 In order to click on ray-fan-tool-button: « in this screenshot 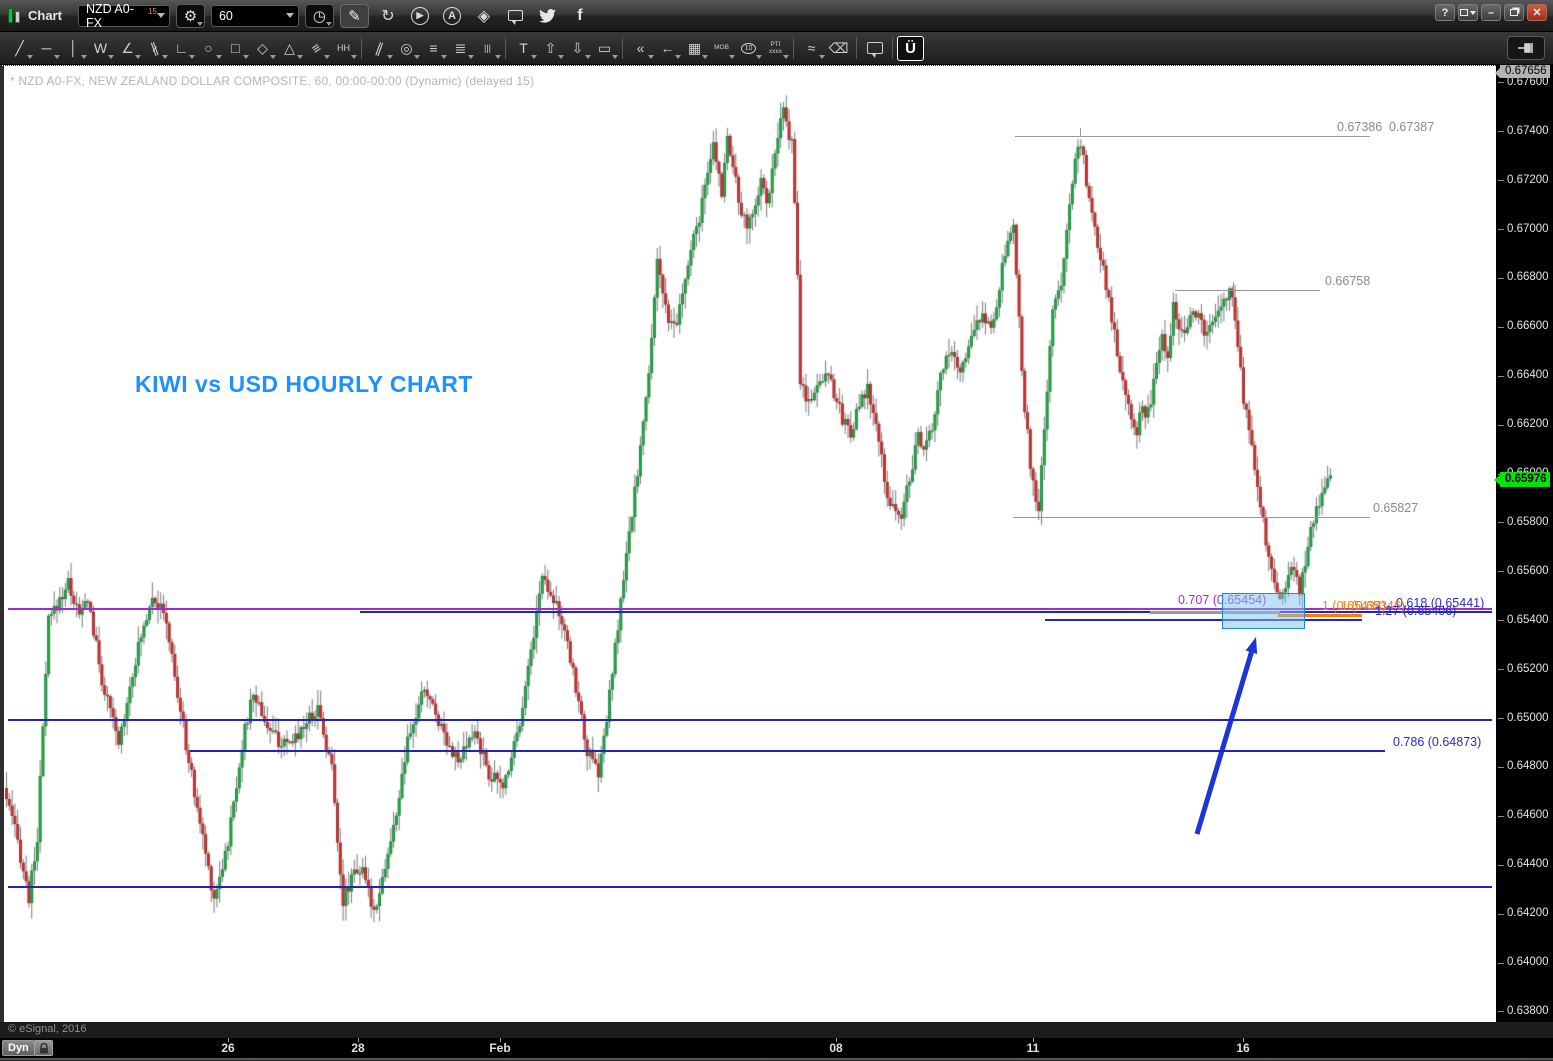, I will do `click(640, 48)`.